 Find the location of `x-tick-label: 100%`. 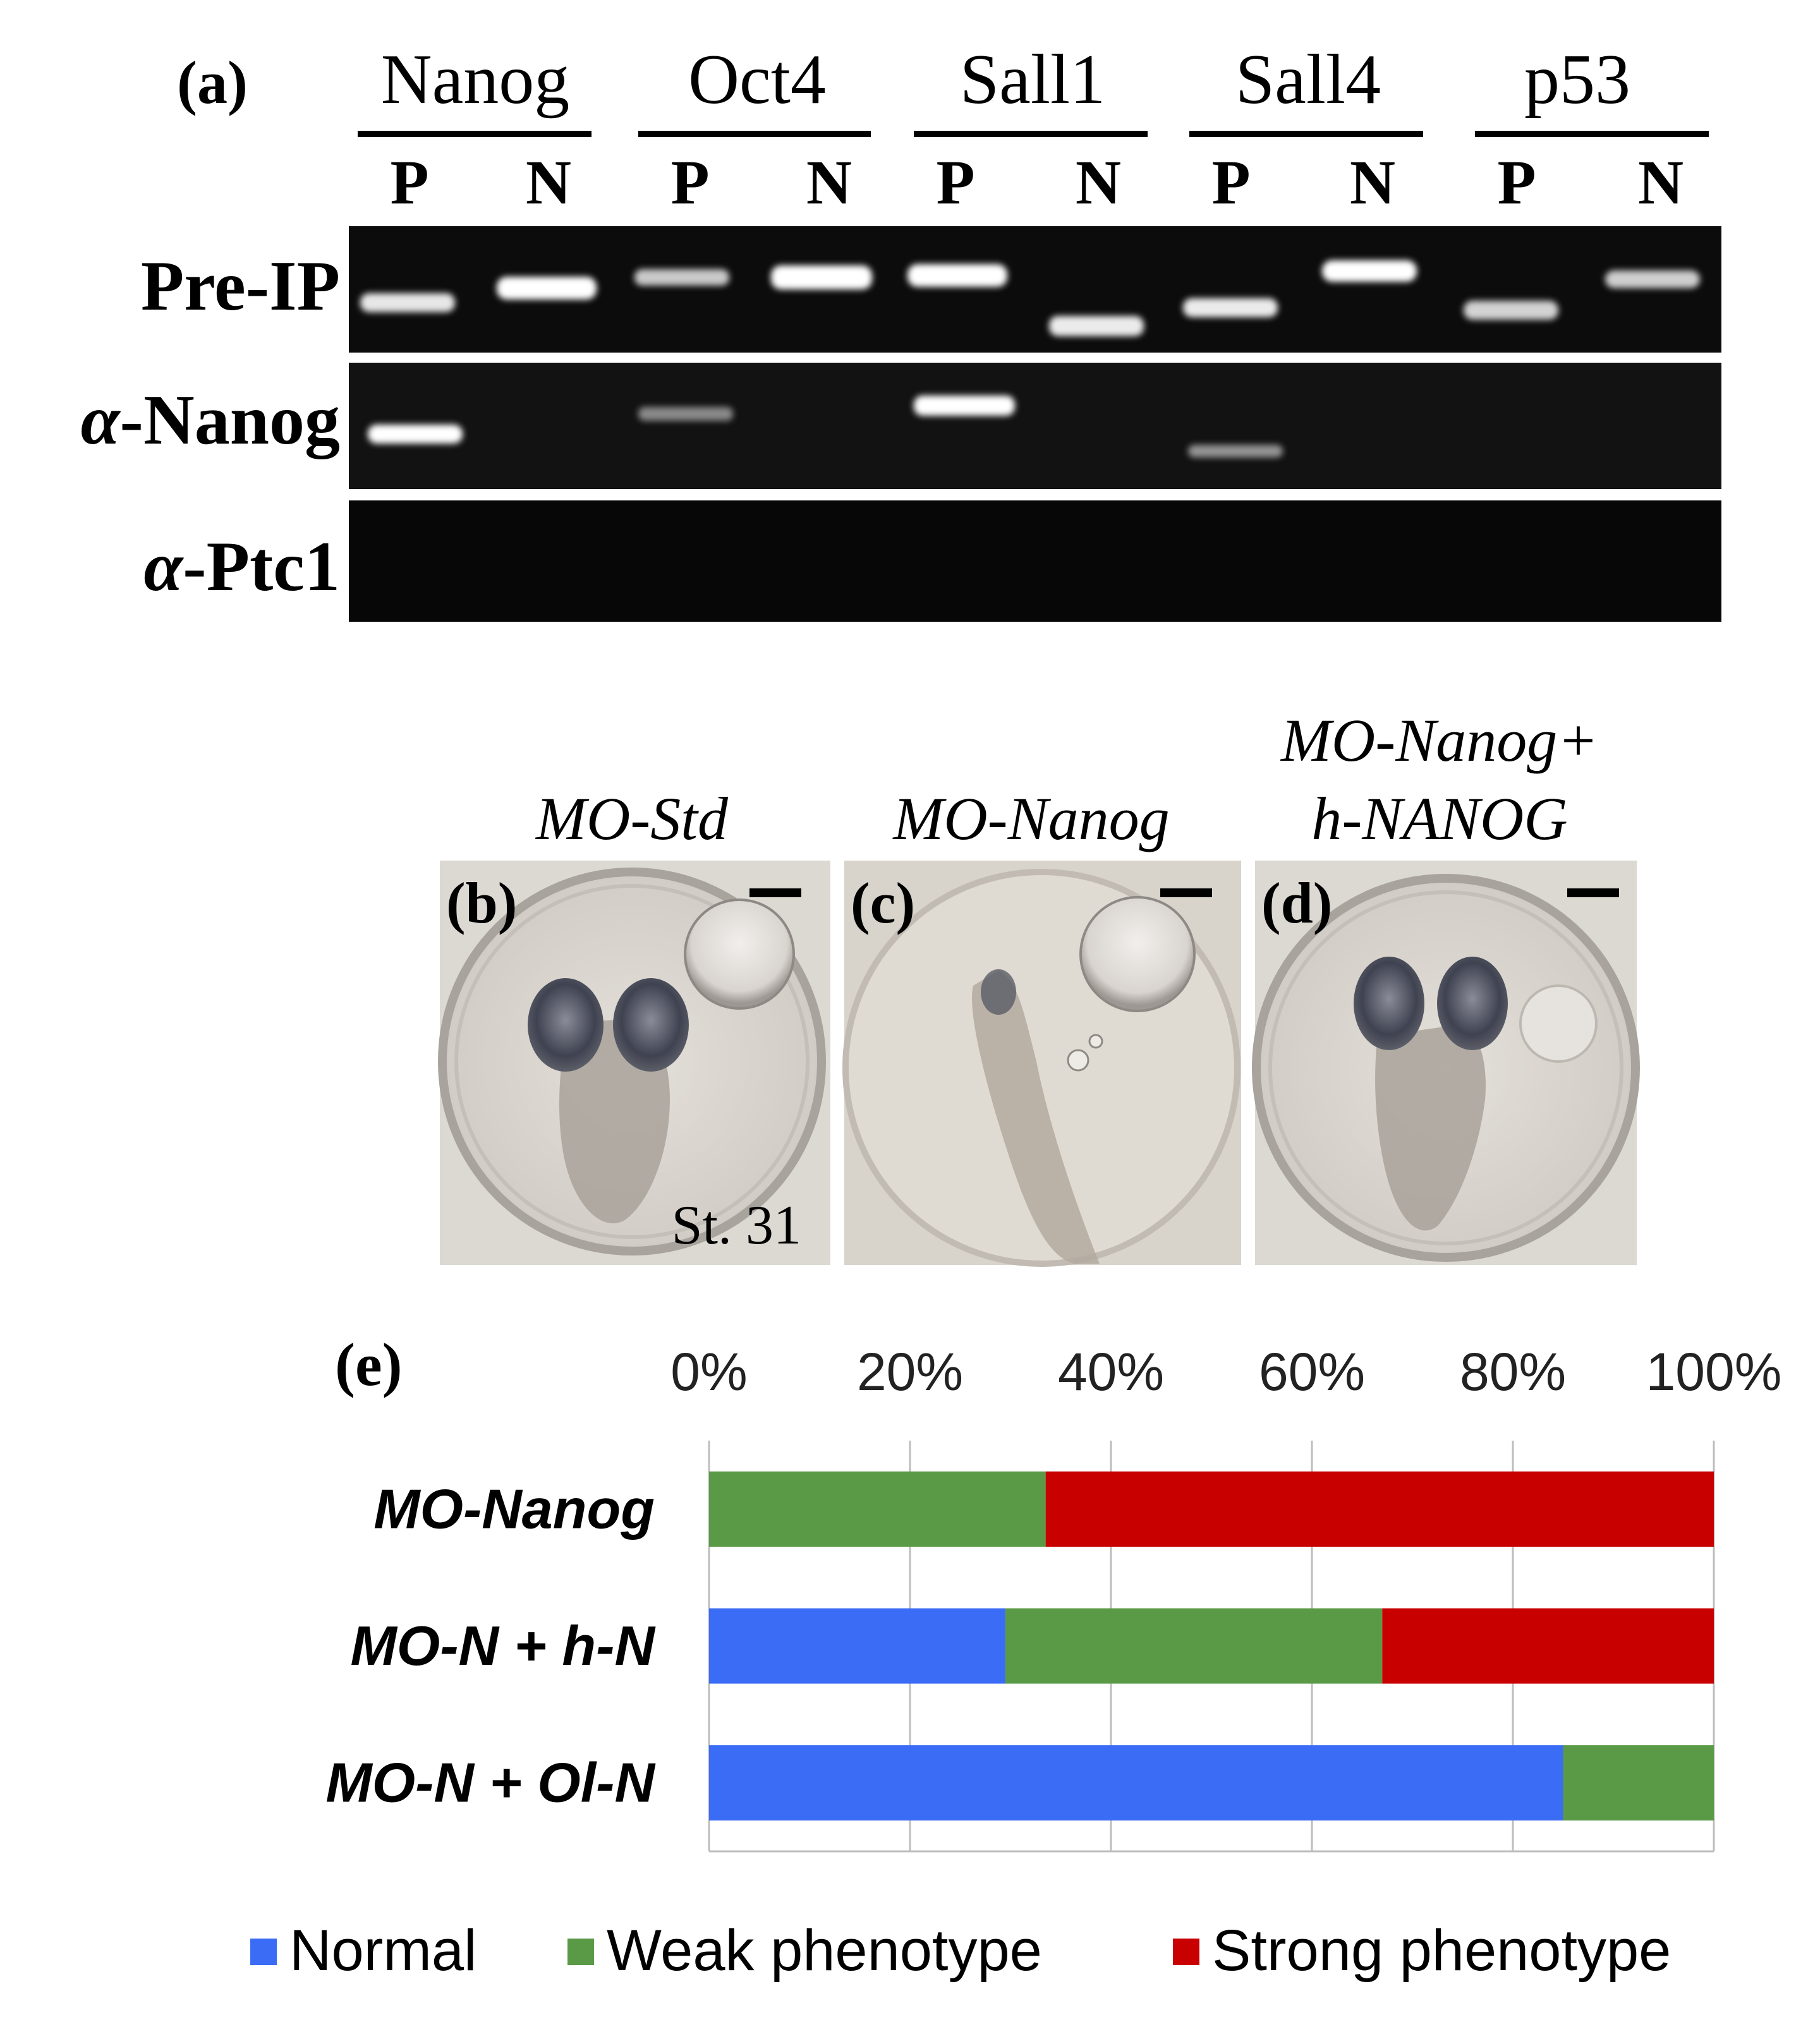

x-tick-label: 100% is located at coordinates (1714, 1371).